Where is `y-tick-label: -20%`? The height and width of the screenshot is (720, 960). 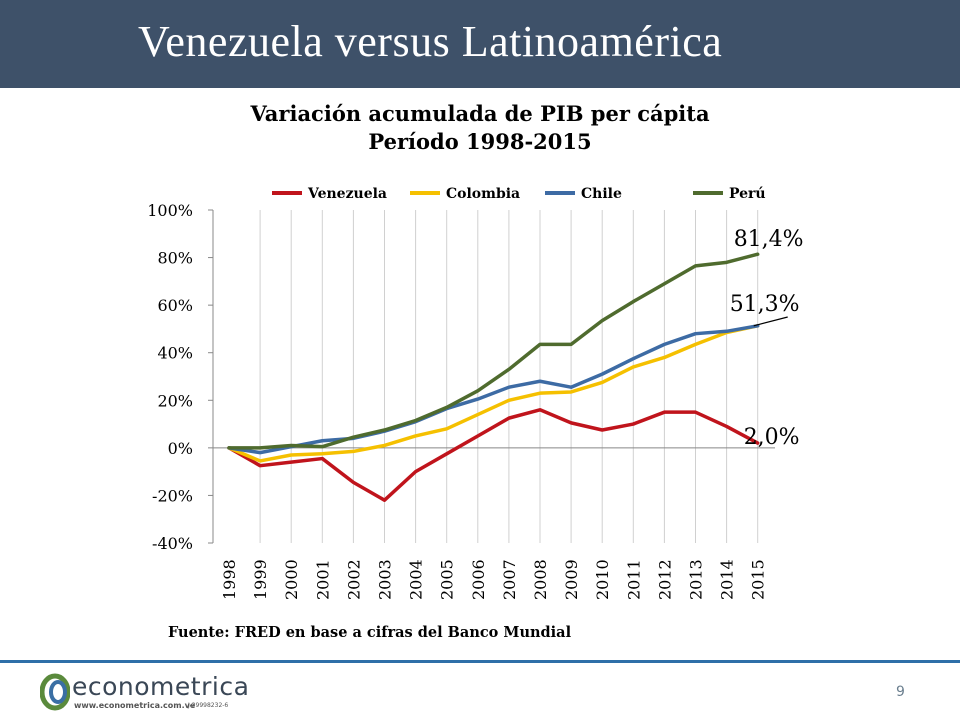 y-tick-label: -20% is located at coordinates (172, 495).